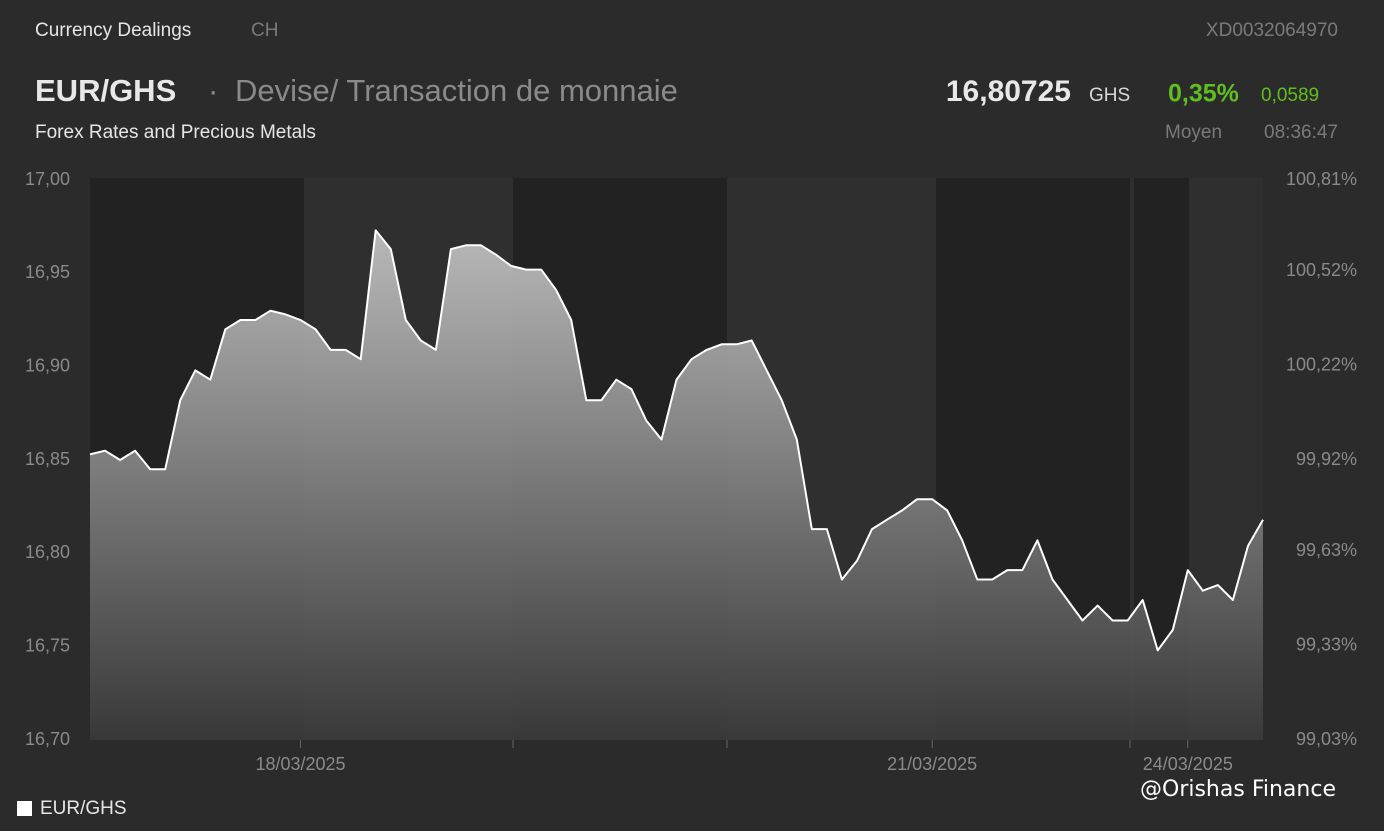 Image resolution: width=1384 pixels, height=831 pixels. Describe the element at coordinates (821, 744) in the screenshot. I see `unlabeled-ticks` at that location.